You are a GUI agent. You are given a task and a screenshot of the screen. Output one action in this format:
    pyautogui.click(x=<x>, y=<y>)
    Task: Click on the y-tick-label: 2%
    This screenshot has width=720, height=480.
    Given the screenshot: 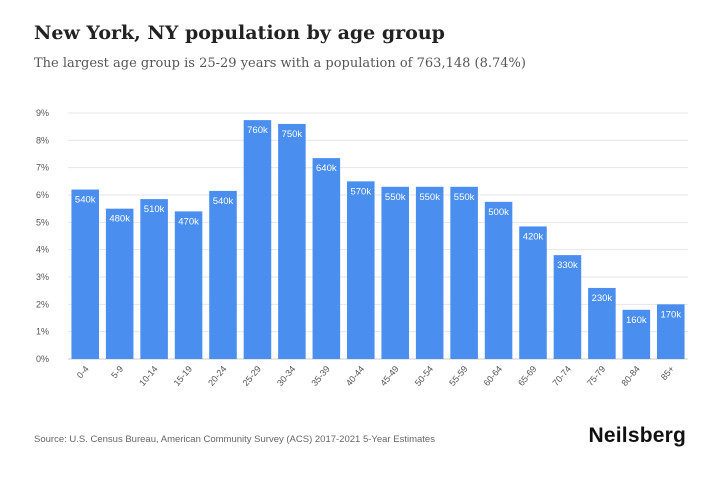 What is the action you would take?
    pyautogui.click(x=42, y=304)
    